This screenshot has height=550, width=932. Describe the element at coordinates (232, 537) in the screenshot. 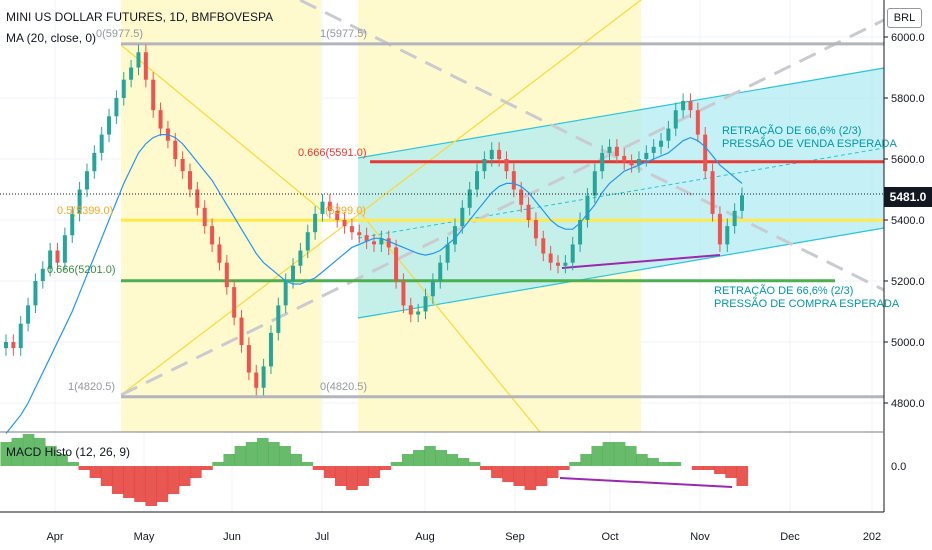

I see `x-tick-label: Jun` at that location.